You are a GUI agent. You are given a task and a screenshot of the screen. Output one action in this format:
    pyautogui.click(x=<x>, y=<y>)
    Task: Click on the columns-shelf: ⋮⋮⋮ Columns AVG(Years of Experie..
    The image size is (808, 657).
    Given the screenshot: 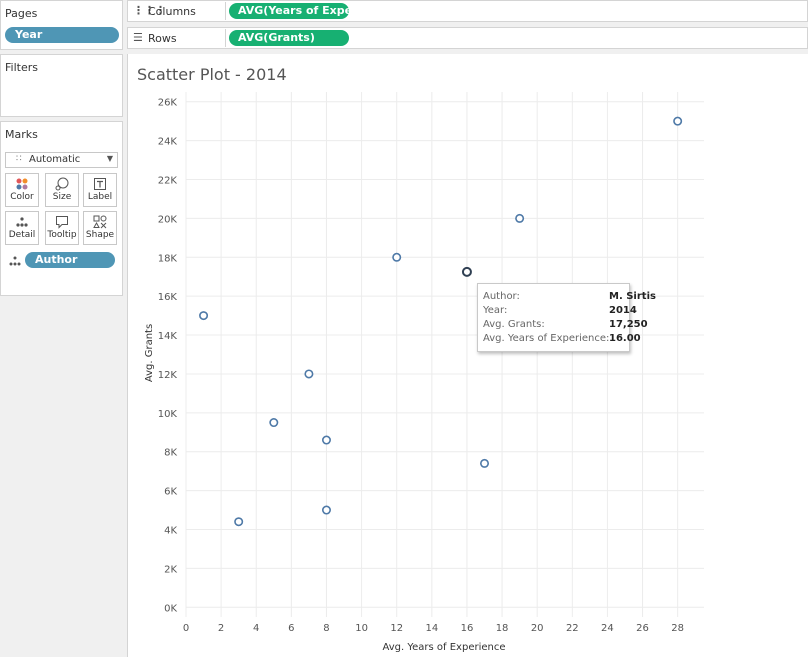 What is the action you would take?
    pyautogui.click(x=467, y=11)
    